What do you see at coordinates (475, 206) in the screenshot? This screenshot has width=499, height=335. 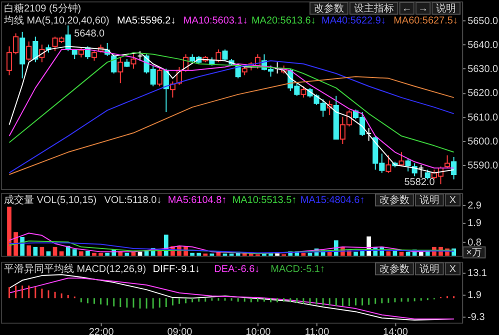 I see `y-tick-label: 2.9` at bounding box center [475, 206].